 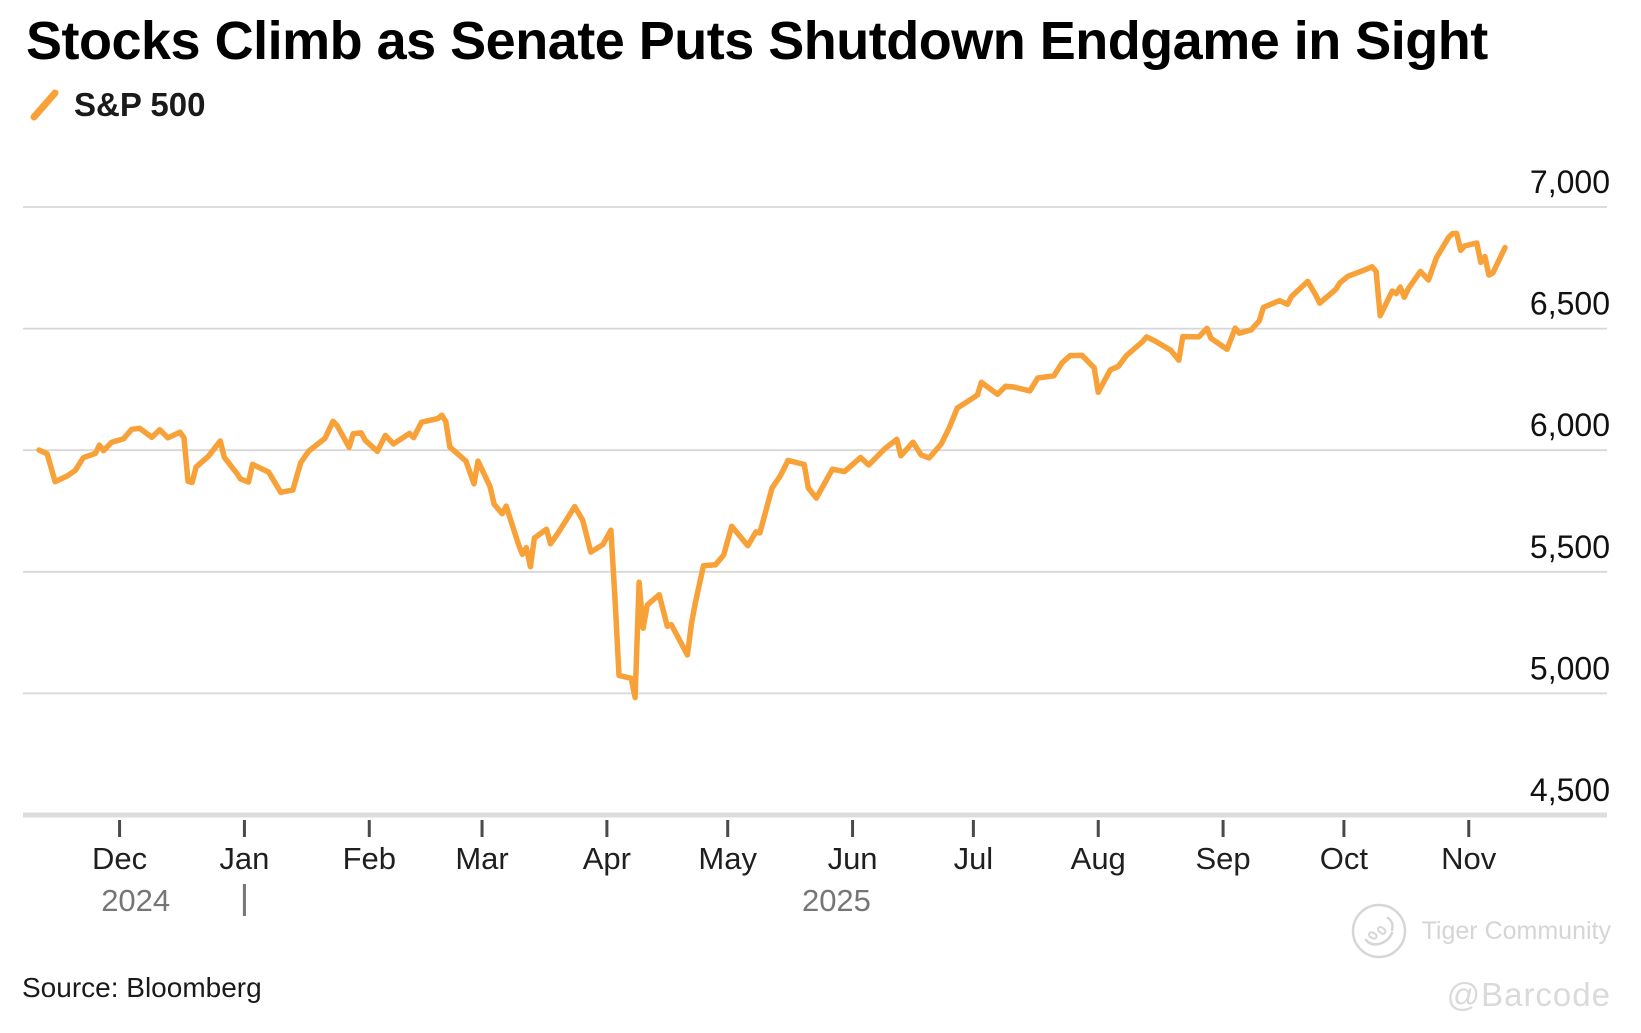 I want to click on year-label: 2024, so click(x=135, y=900).